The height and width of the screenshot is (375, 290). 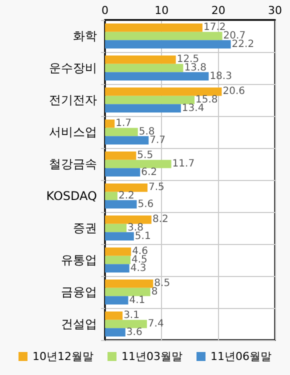 What do you see at coordinates (158, 140) in the screenshot?
I see `data-label: 7.7` at bounding box center [158, 140].